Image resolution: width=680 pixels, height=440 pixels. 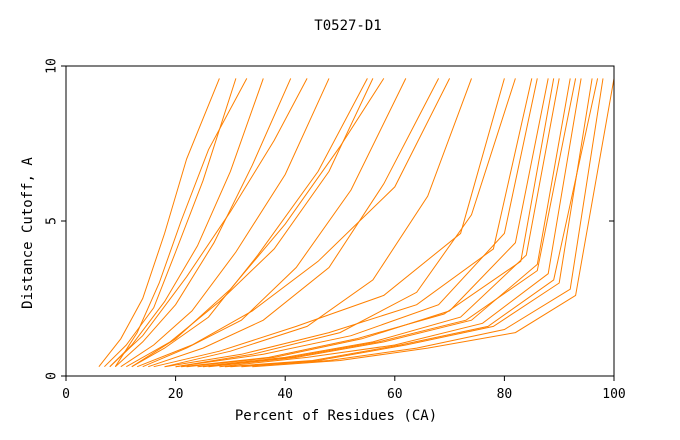 What do you see at coordinates (613, 394) in the screenshot?
I see `x-tick-label: 100` at bounding box center [613, 394].